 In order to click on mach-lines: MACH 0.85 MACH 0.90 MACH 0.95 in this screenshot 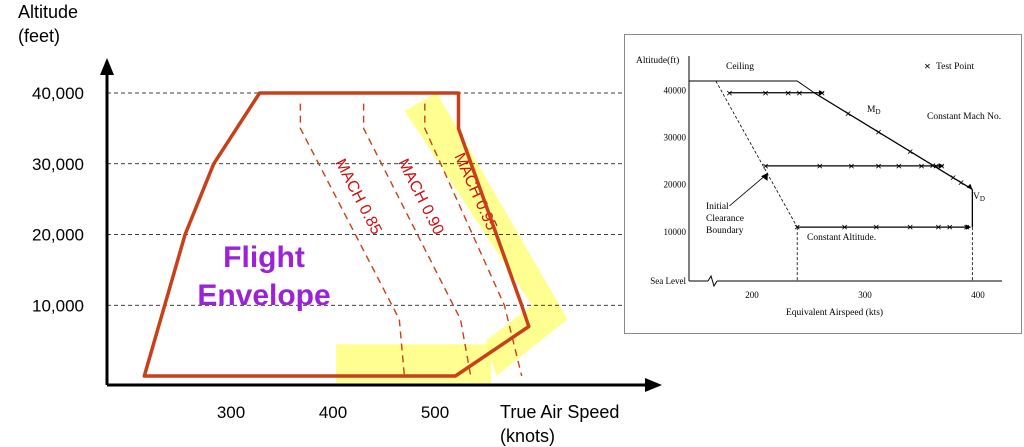, I will do `click(411, 240)`.